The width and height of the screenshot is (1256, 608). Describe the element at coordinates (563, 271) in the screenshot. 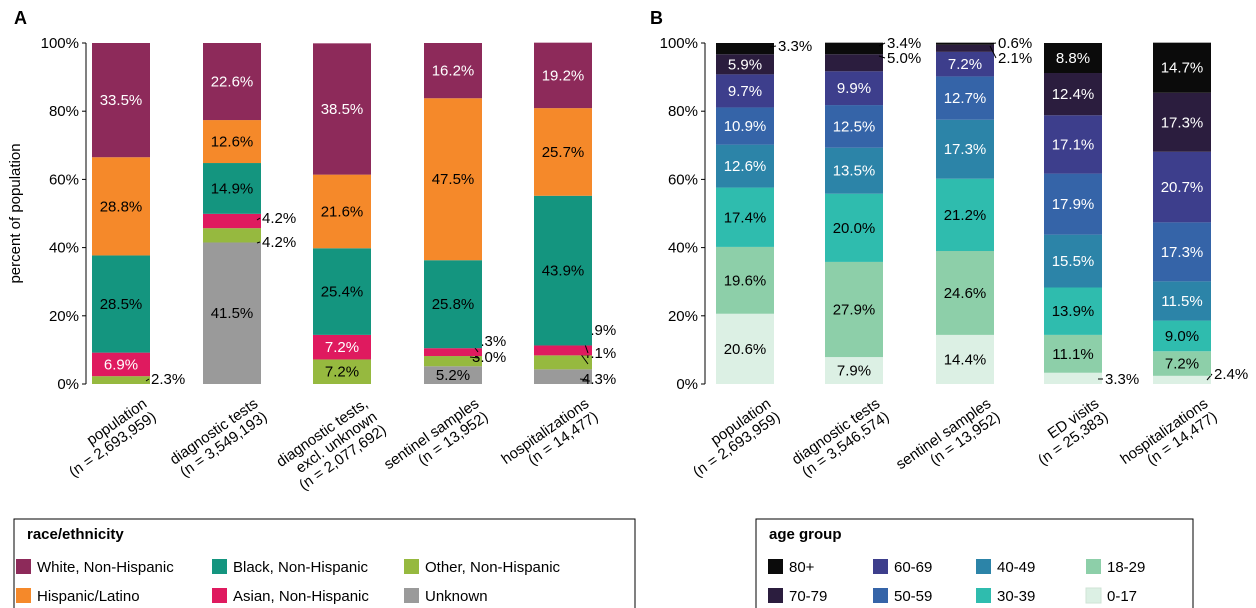

I see `data-label: 43.9%` at that location.